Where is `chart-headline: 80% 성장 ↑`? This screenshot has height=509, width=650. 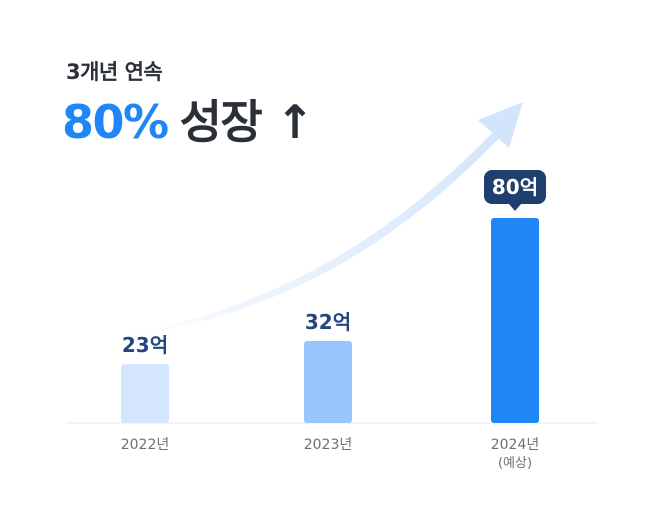 chart-headline: 80% 성장 ↑ is located at coordinates (188, 119).